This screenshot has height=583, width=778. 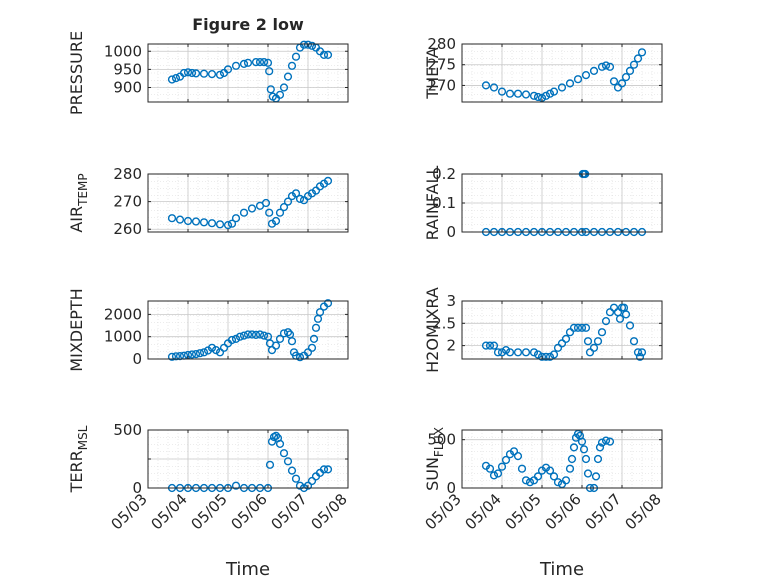 What do you see at coordinates (76, 73) in the screenshot?
I see `y-axis-label: PRESSURE` at bounding box center [76, 73].